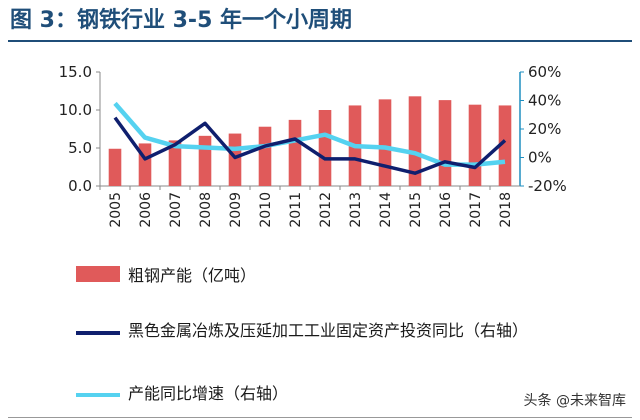 Image resolution: width=640 pixels, height=420 pixels. I want to click on y-tick-right-label: 60%, so click(544, 72).